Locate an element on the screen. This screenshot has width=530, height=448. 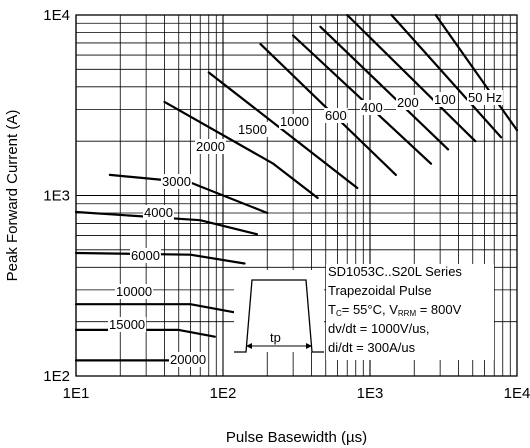
curve-label-1500: 1500 is located at coordinates (252, 129).